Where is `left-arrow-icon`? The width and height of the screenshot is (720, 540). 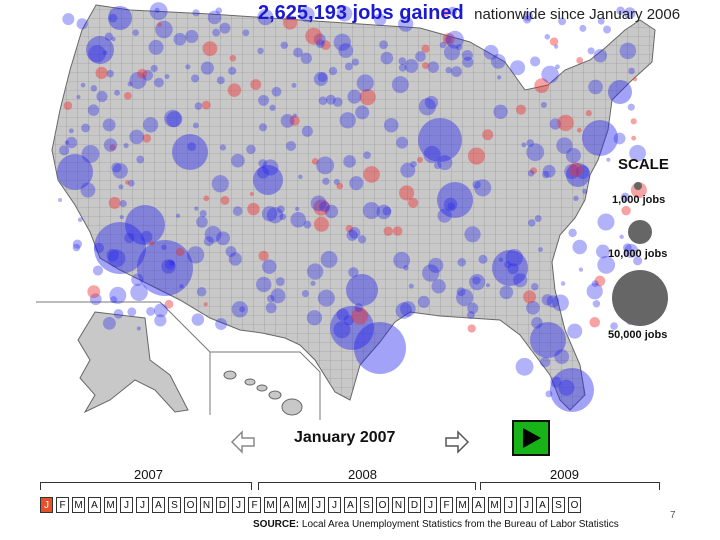
left-arrow-icon is located at coordinates (242, 442).